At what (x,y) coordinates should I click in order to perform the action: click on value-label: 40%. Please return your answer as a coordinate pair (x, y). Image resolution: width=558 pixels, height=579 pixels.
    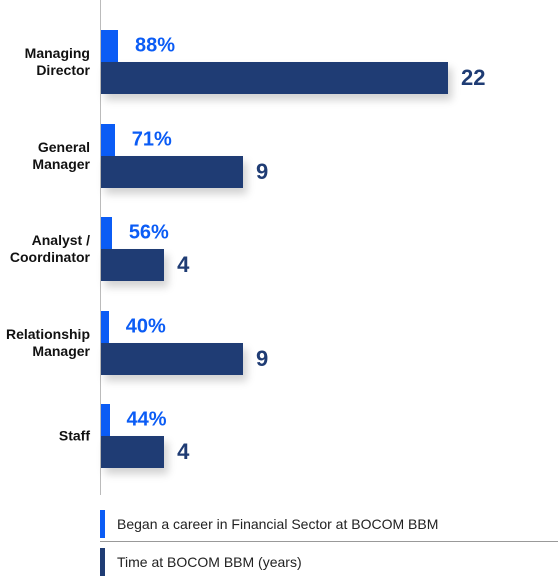
    Looking at the image, I should click on (145, 326).